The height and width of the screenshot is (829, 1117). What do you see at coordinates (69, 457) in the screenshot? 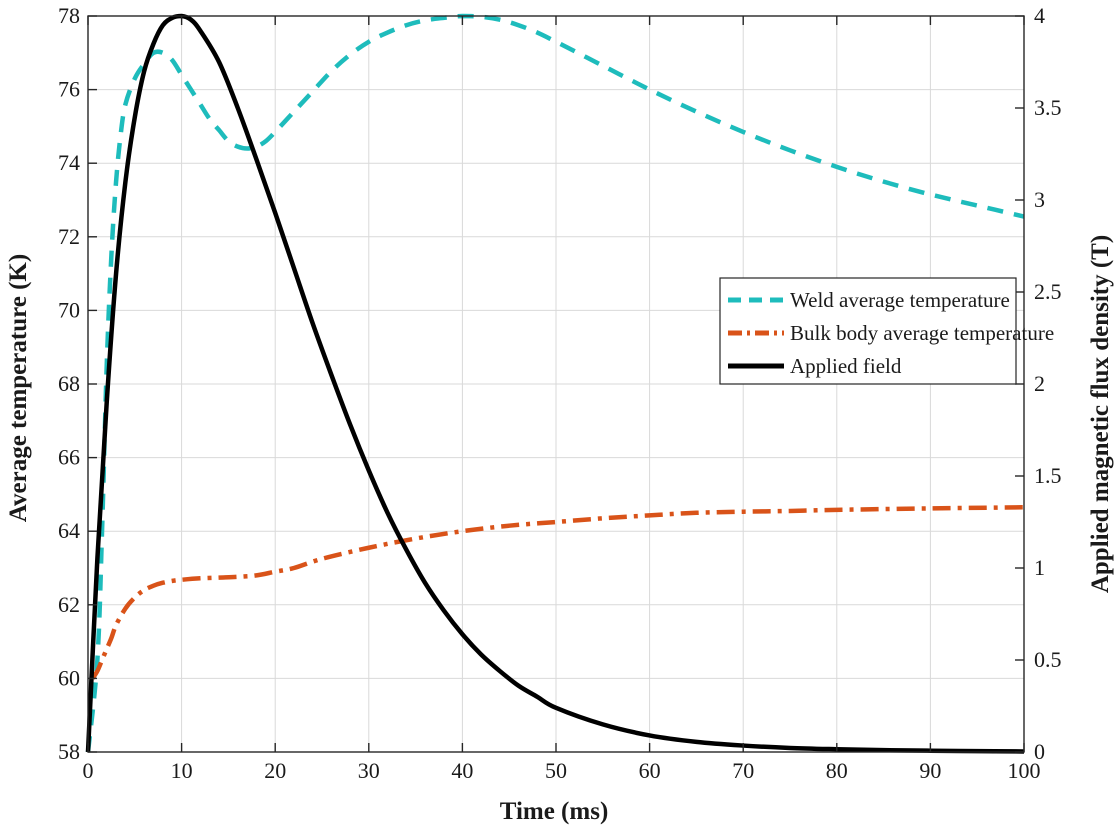
I see `y-left-tick-label: 66` at bounding box center [69, 457].